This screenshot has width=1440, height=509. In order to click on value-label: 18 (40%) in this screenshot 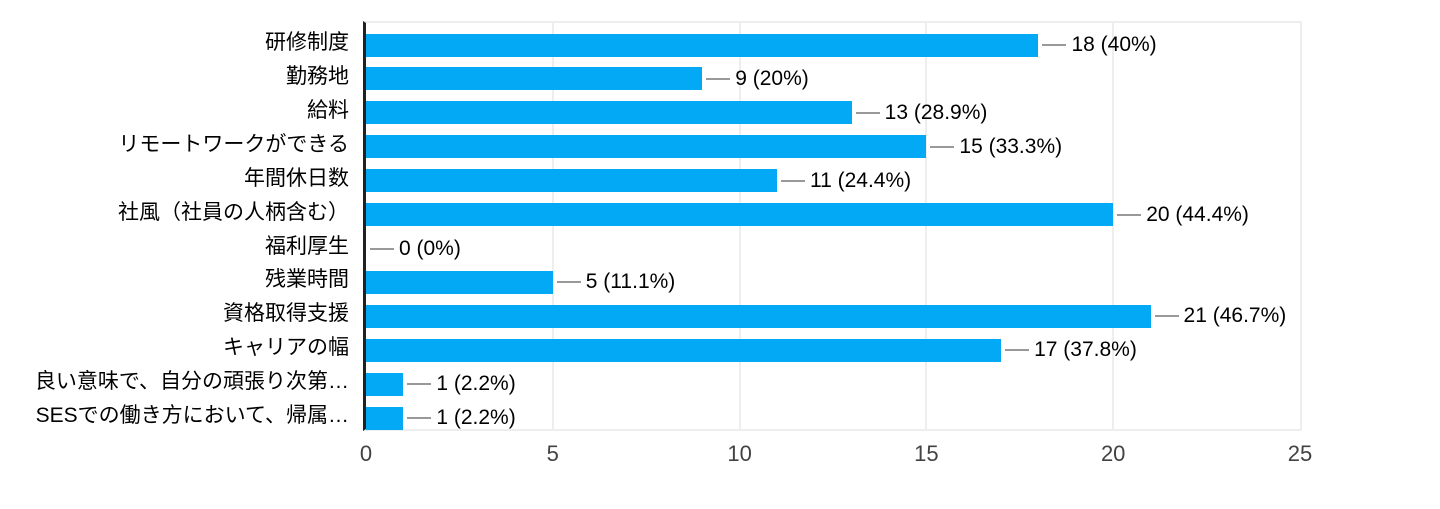, I will do `click(1114, 44)`.